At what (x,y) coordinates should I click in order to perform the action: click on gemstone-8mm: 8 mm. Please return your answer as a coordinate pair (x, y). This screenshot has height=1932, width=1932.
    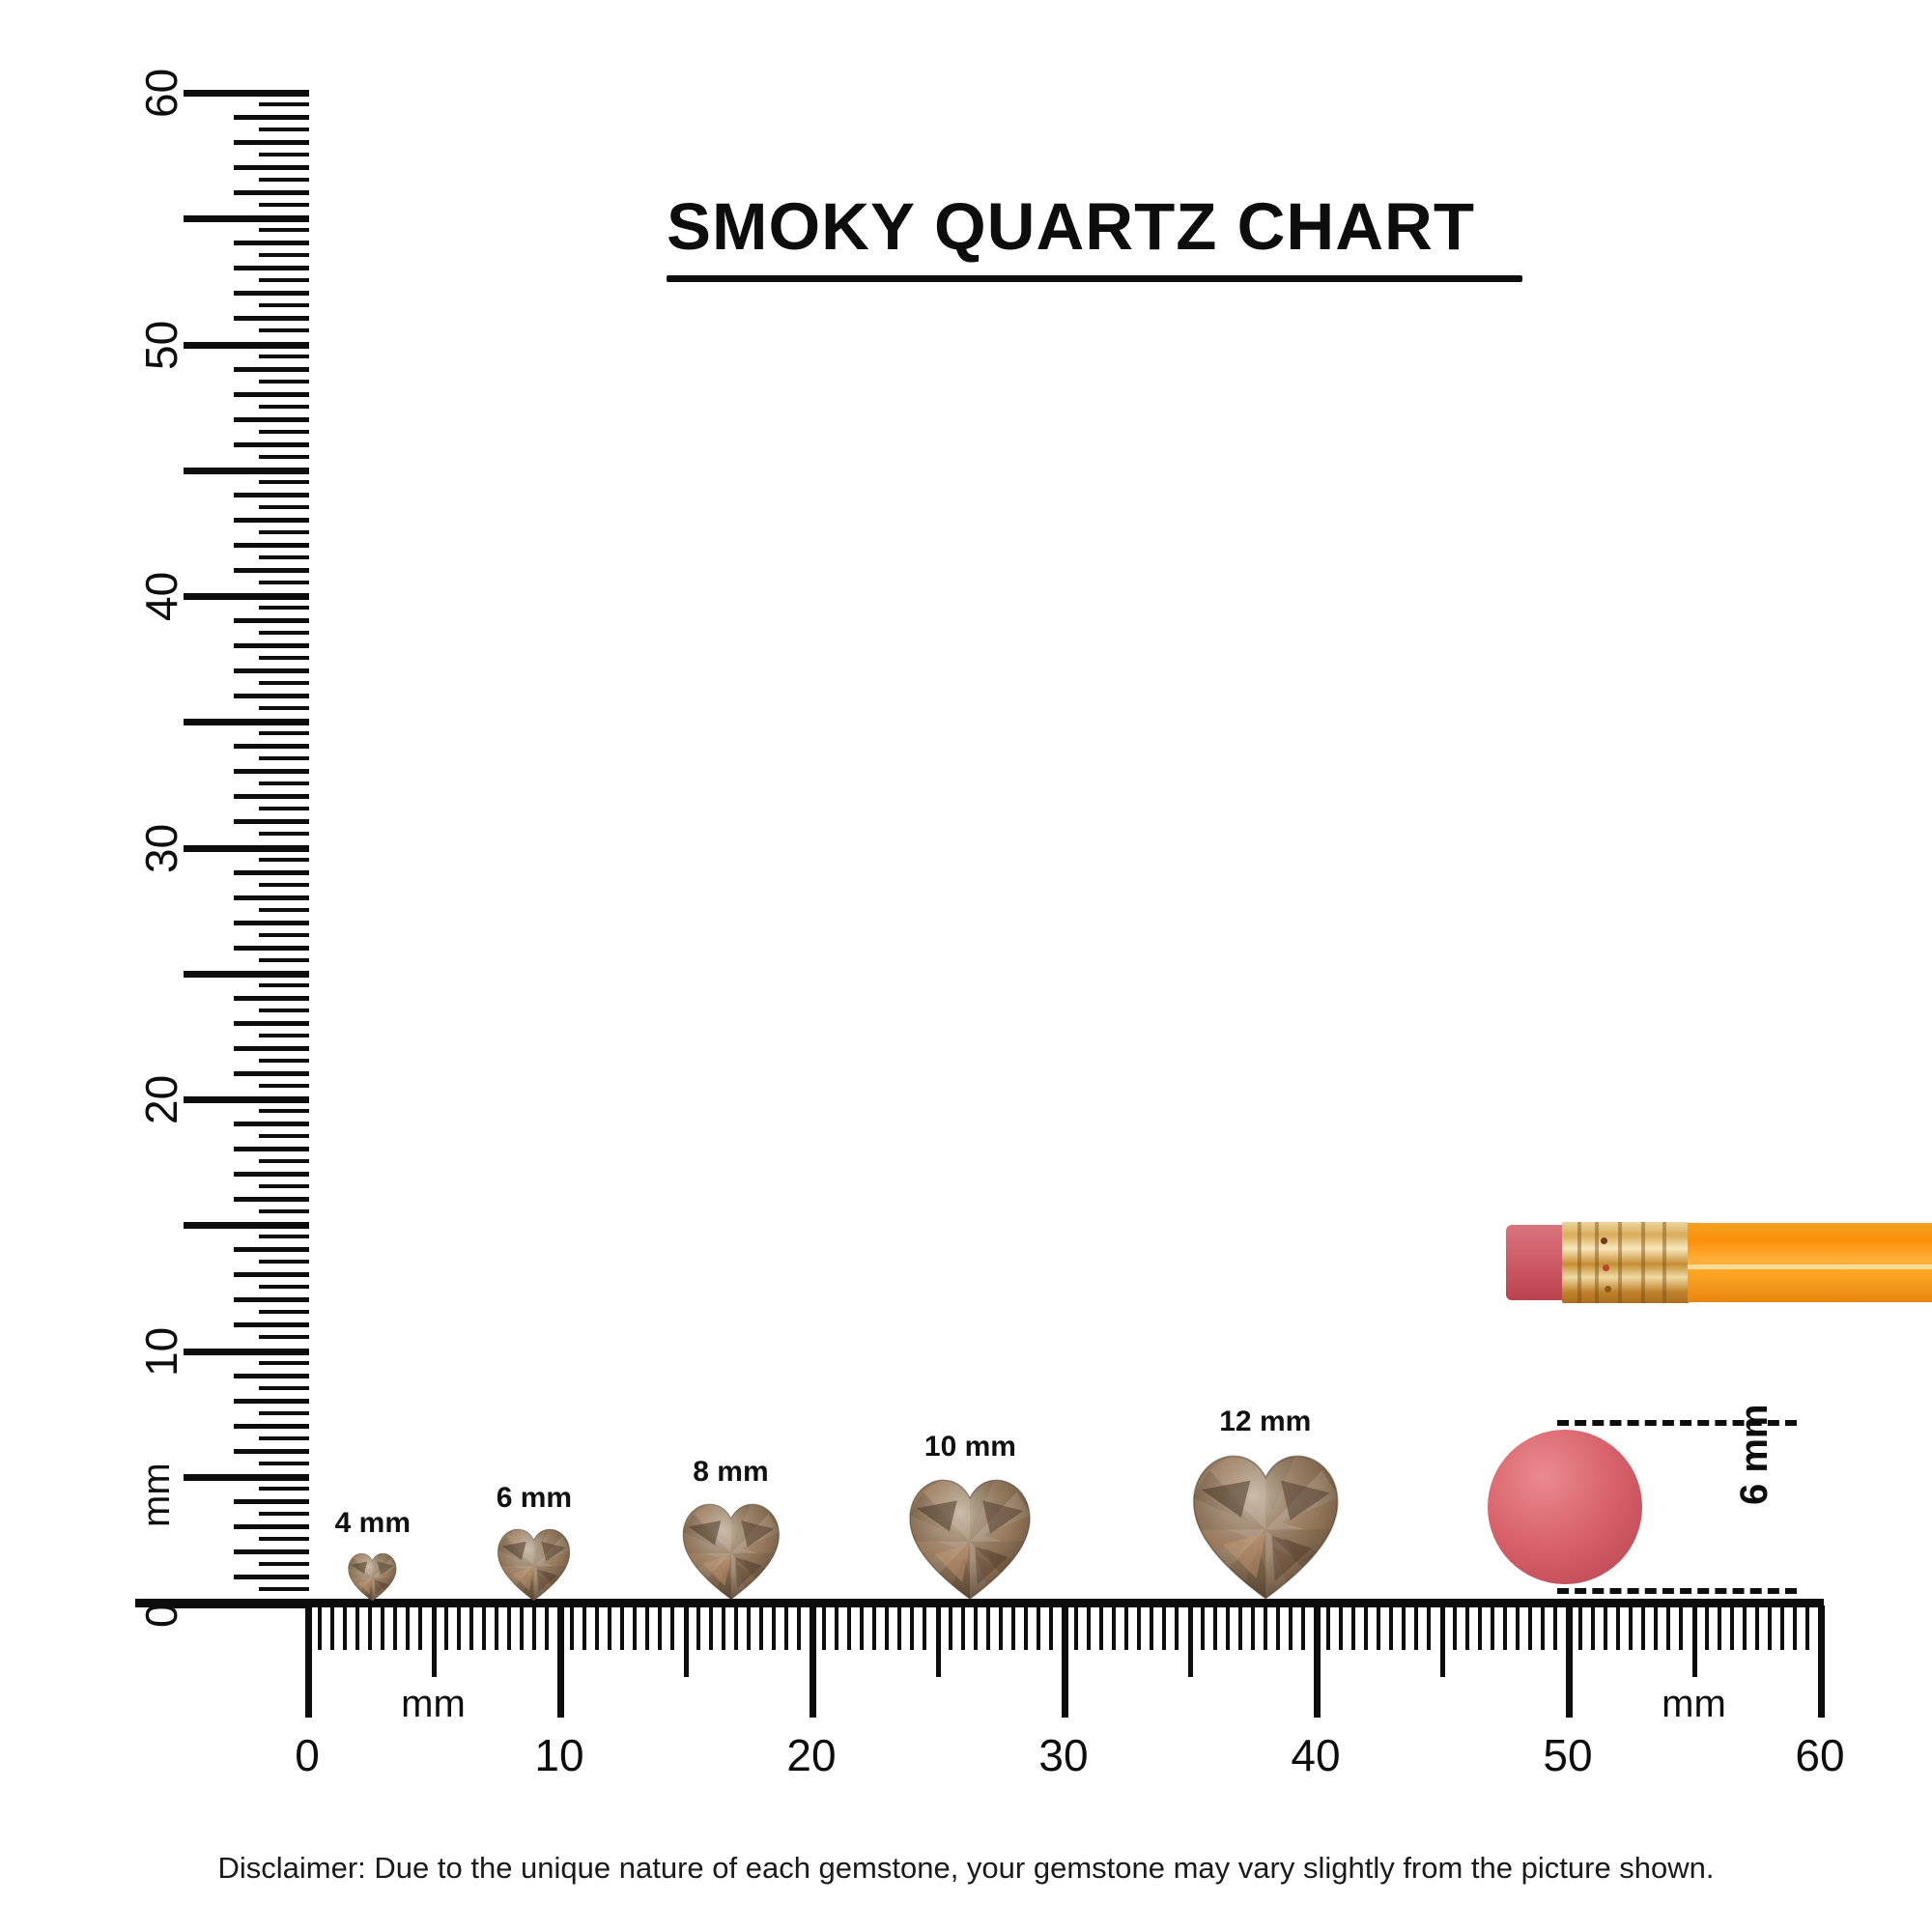
    Looking at the image, I should click on (731, 1529).